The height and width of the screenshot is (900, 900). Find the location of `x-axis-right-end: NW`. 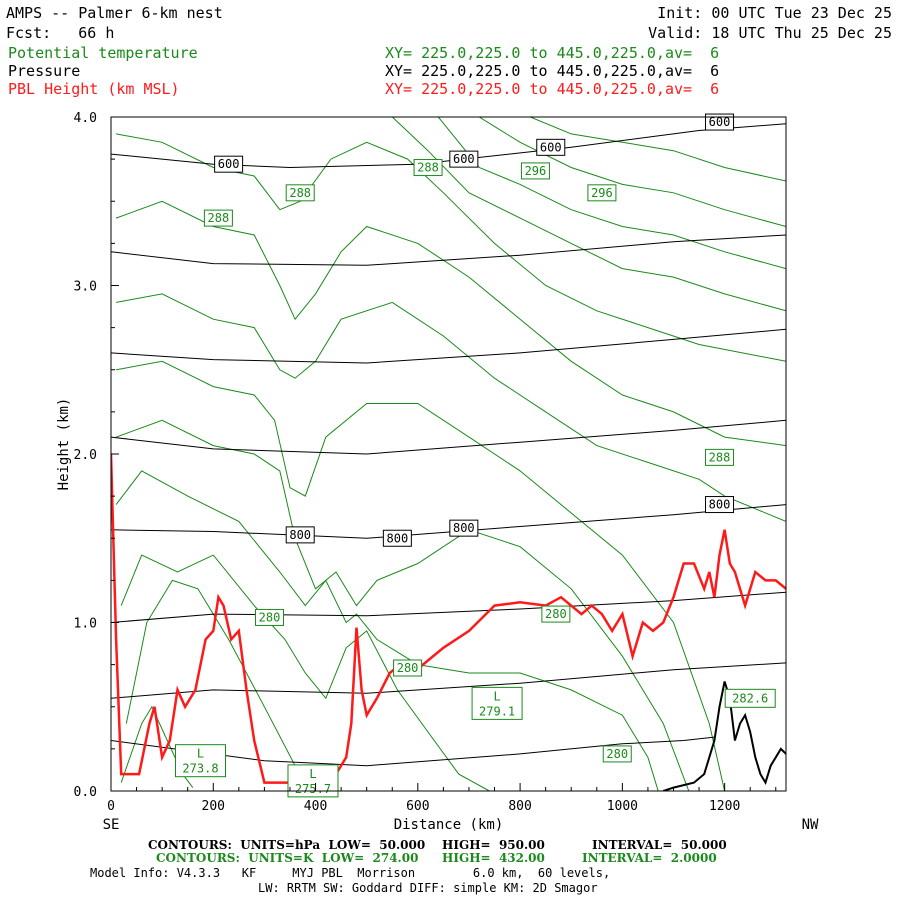

x-axis-right-end: NW is located at coordinates (810, 825).